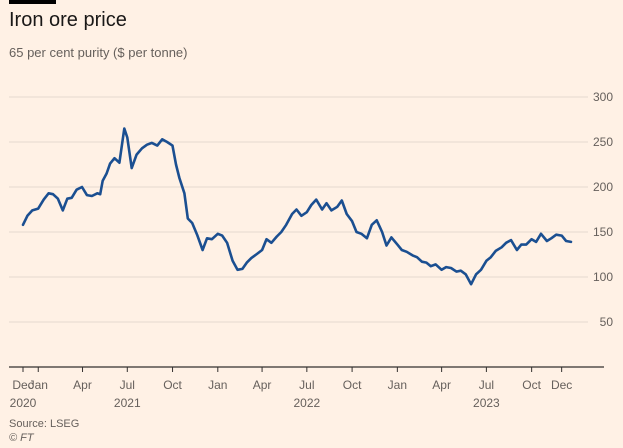 The height and width of the screenshot is (448, 623). Describe the element at coordinates (98, 52) in the screenshot. I see `chart-subtitle: 65 per cent purity ($ per tonne)` at that location.